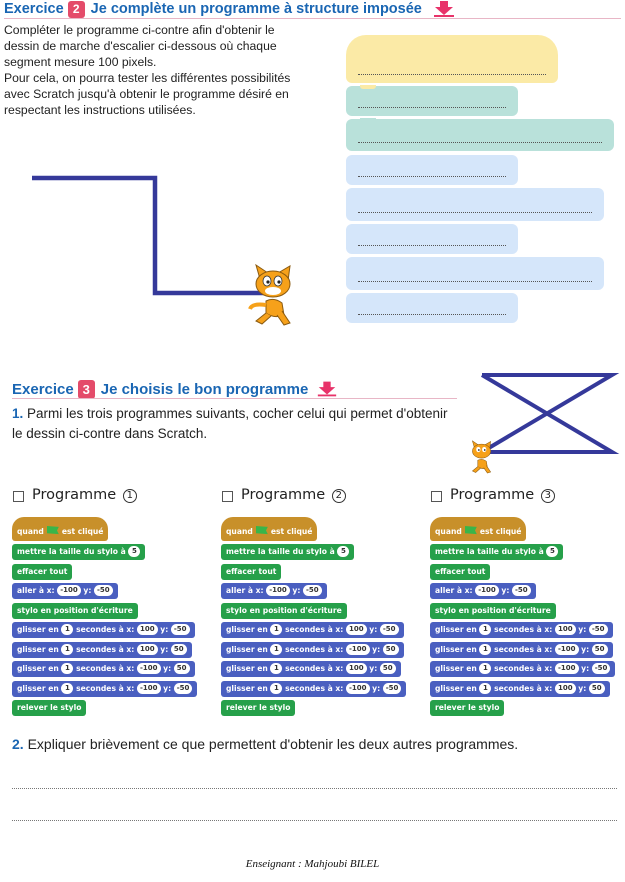 The height and width of the screenshot is (882, 625). What do you see at coordinates (436, 496) in the screenshot?
I see `program3-checkbox` at bounding box center [436, 496].